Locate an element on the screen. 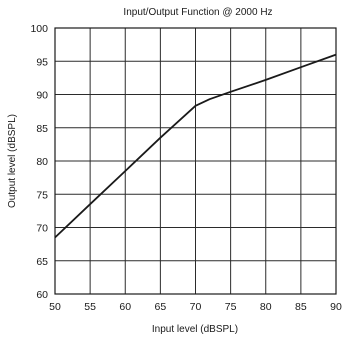  chart-title: Input/Output Function @ 2000 Hz is located at coordinates (197, 12).